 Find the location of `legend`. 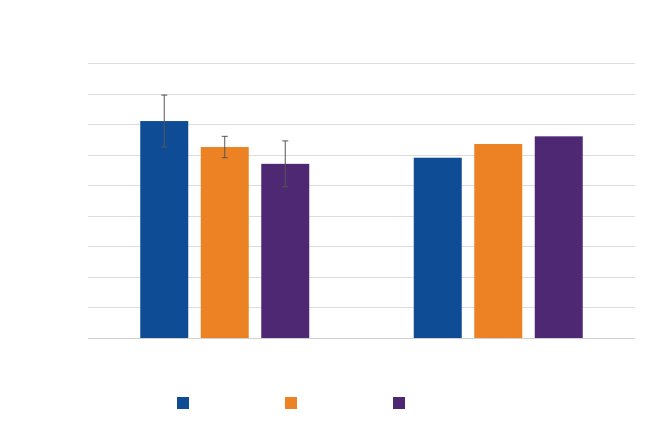

legend is located at coordinates (291, 403).